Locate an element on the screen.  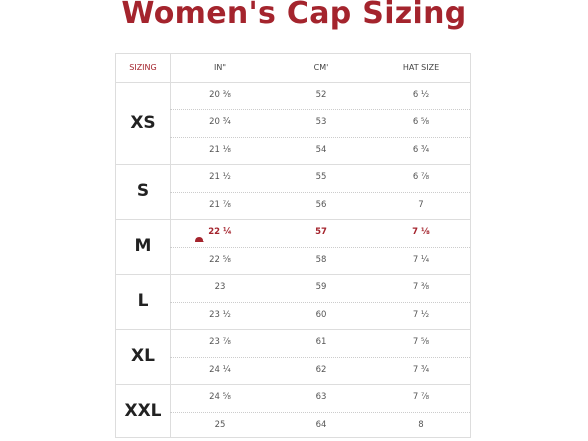
size-cell: 53 is located at coordinates (321, 122).